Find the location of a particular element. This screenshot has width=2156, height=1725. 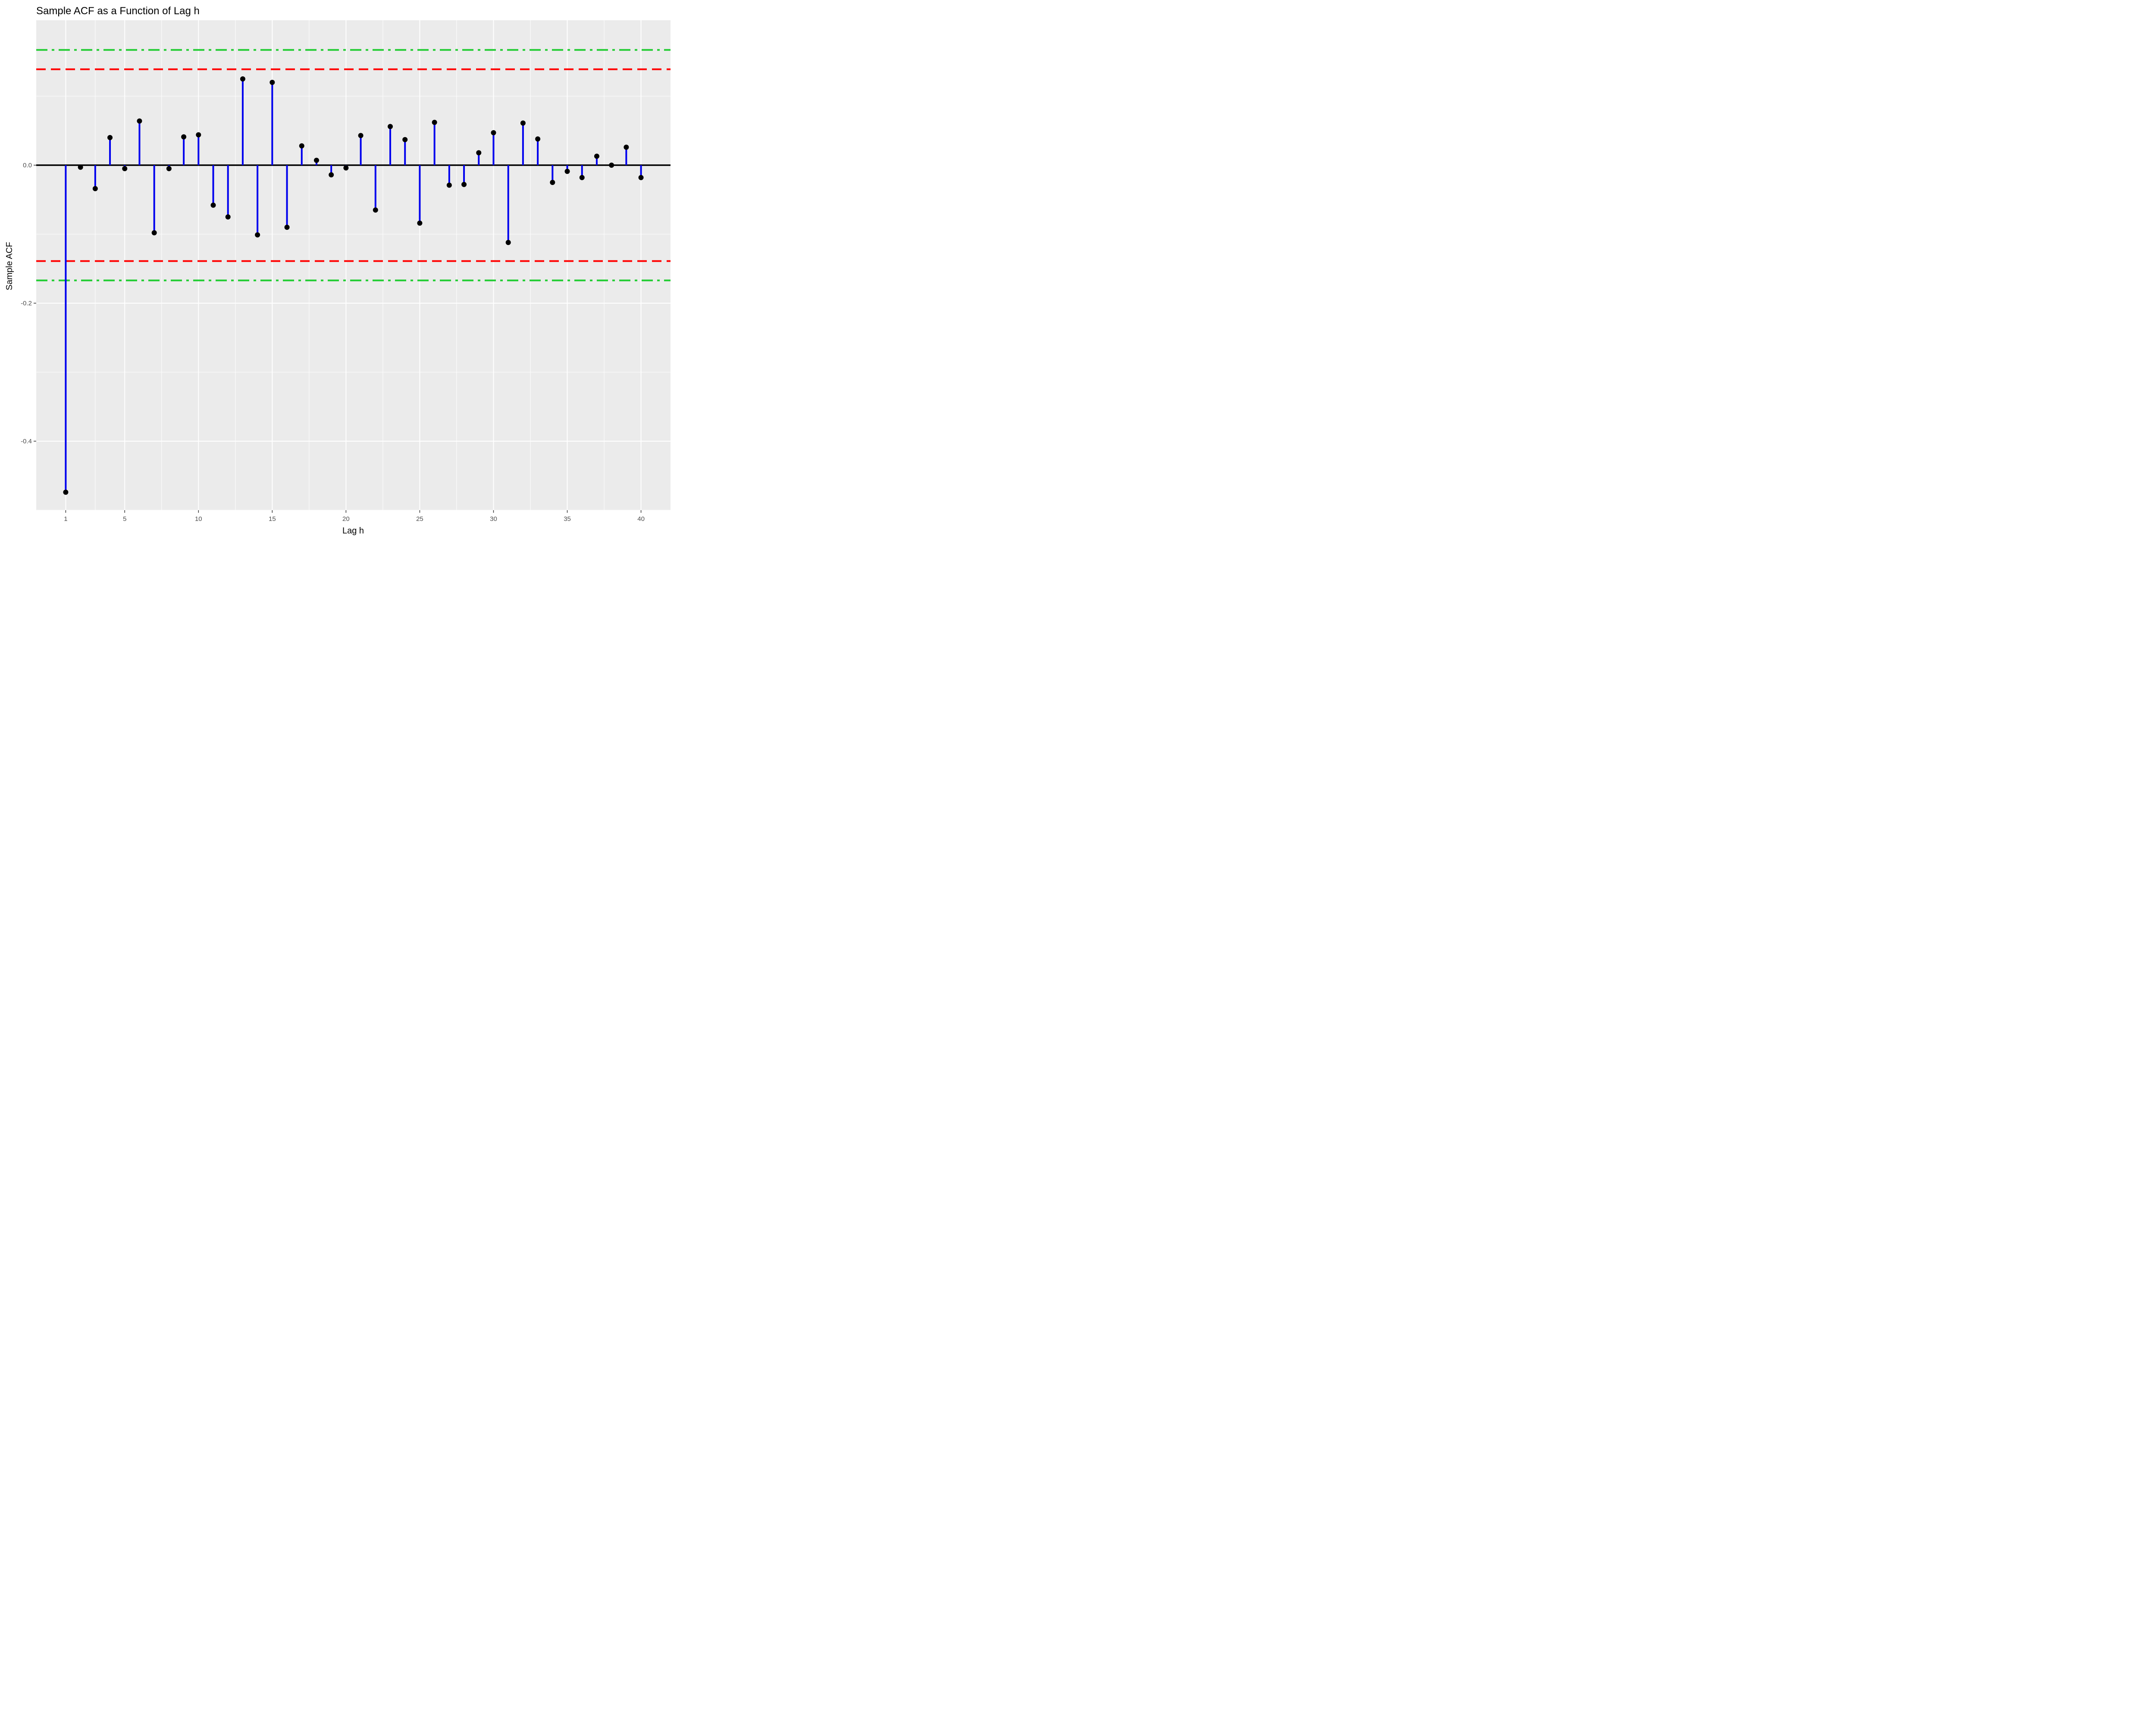

chart-title: Sample ACF as a Function of Lag h is located at coordinates (118, 11).